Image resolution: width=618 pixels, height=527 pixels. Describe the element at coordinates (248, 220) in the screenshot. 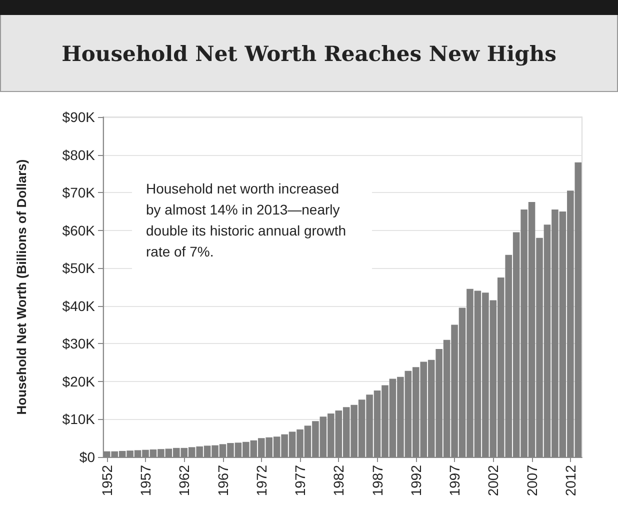

I see `annotation: Household net worth increased by almost 14% in 2013—nearly double its historic annual growth rate of 7%.` at that location.